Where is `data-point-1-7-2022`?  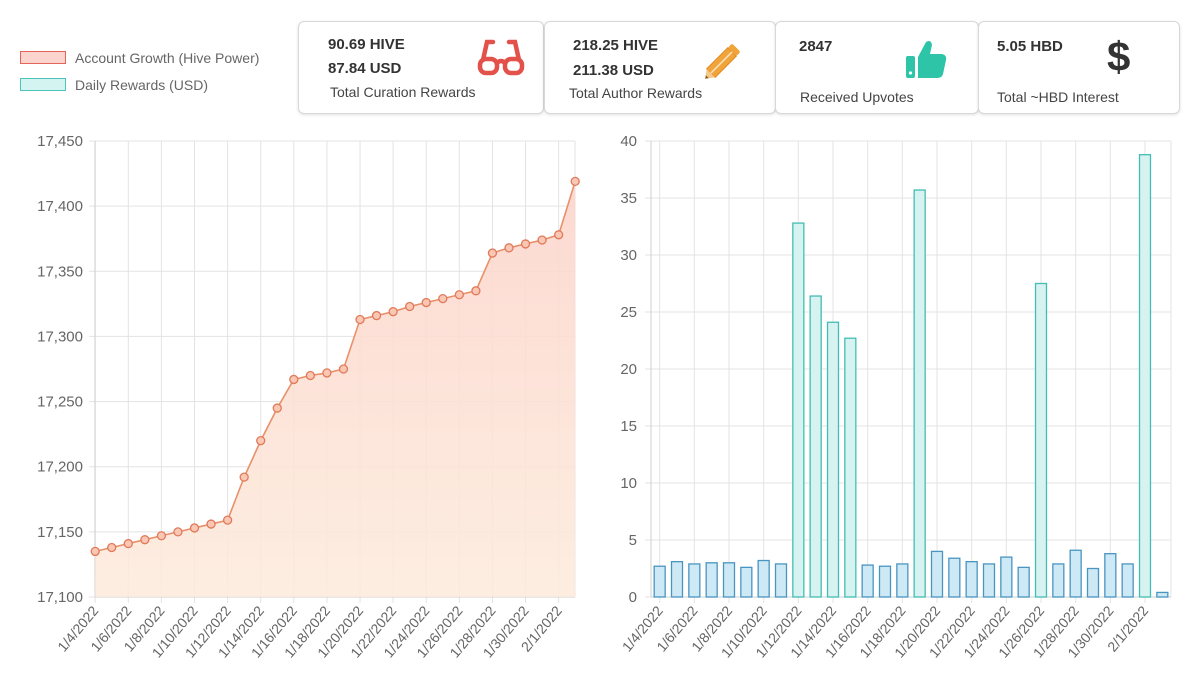
data-point-1-7-2022 is located at coordinates (145, 540).